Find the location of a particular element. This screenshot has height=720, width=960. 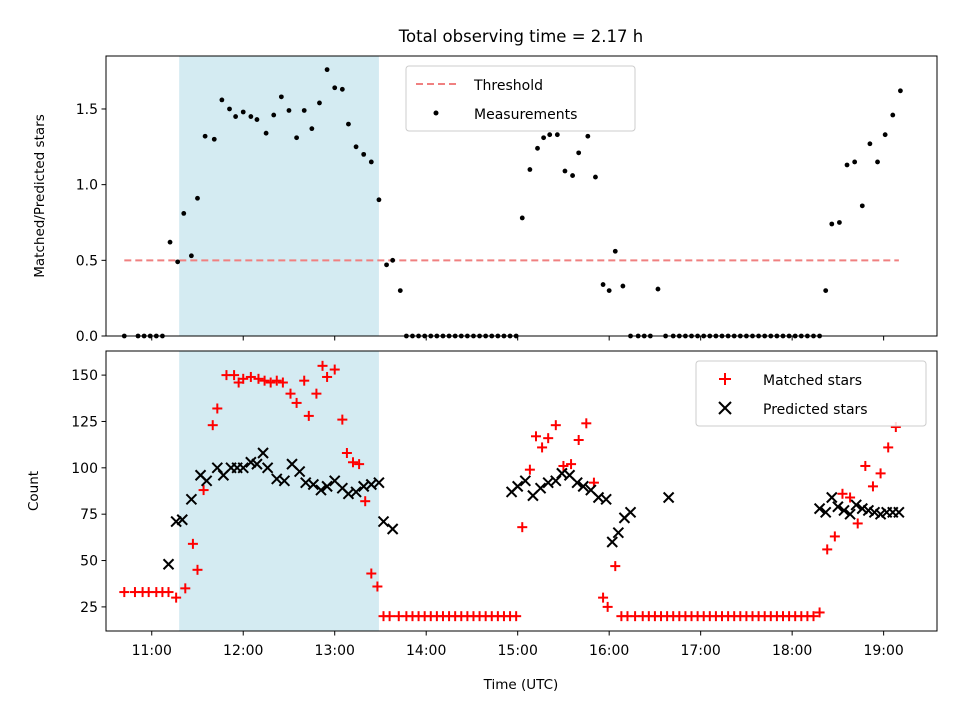

count-y-tick-label: 75 is located at coordinates (89, 515).